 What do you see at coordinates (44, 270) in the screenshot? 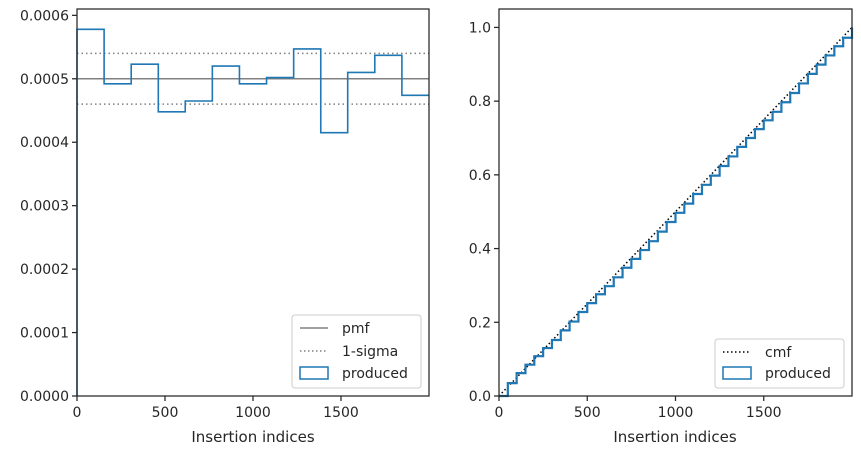
I see `left-y-tick-label: 0.0002` at bounding box center [44, 270].